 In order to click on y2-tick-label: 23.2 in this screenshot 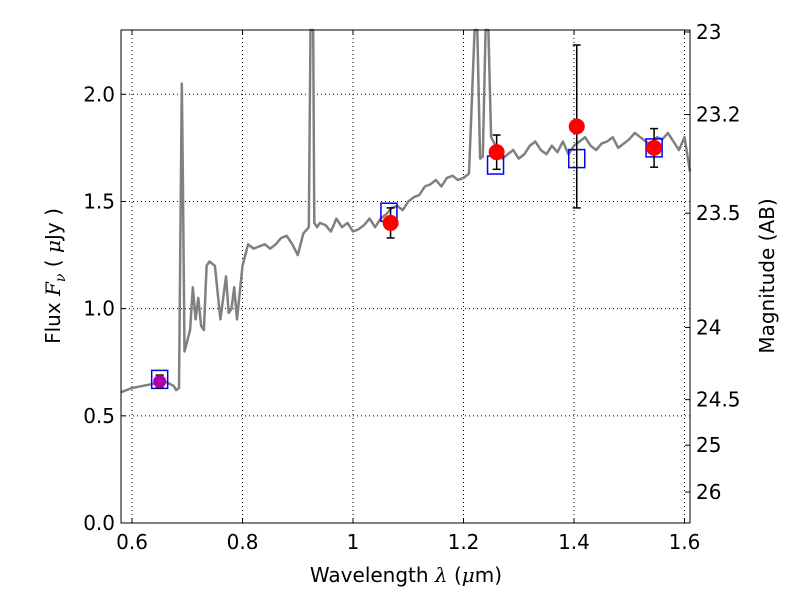, I will do `click(718, 115)`.